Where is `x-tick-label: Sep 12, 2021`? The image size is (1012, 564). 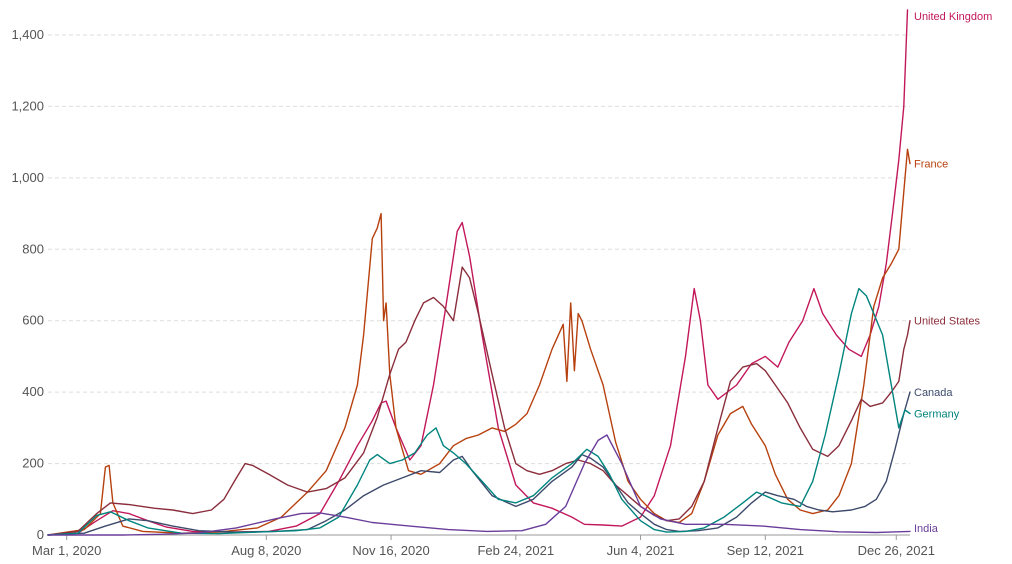
x-tick-label: Sep 12, 2021 is located at coordinates (765, 550).